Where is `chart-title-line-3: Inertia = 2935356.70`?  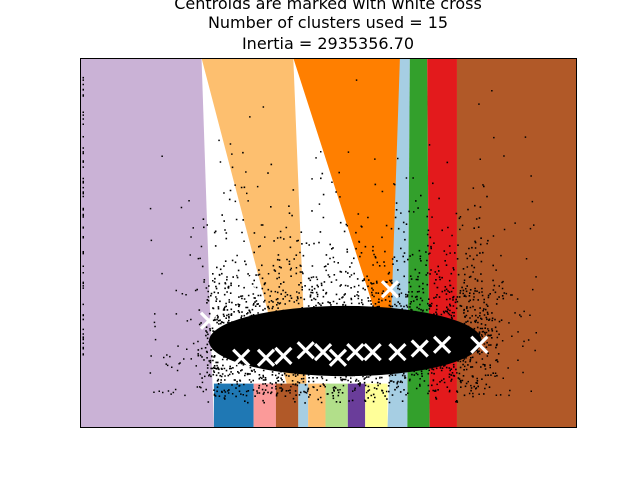 chart-title-line-3: Inertia = 2935356.70 is located at coordinates (328, 43).